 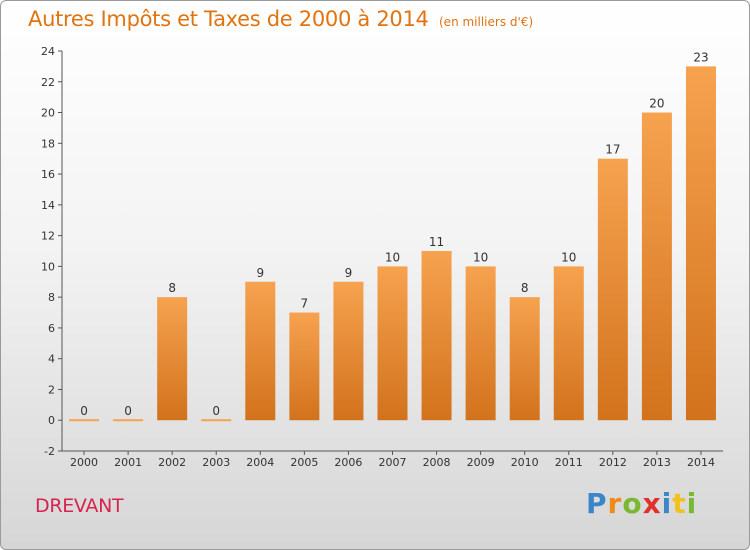 What do you see at coordinates (216, 462) in the screenshot?
I see `x-tick-label: 2003` at bounding box center [216, 462].